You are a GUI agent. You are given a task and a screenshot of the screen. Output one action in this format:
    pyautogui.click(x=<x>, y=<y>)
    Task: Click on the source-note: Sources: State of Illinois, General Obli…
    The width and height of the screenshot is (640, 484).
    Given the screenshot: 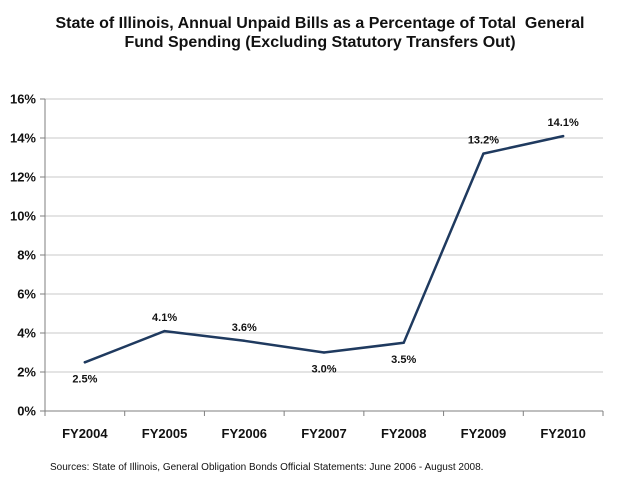 What is the action you would take?
    pyautogui.click(x=267, y=467)
    